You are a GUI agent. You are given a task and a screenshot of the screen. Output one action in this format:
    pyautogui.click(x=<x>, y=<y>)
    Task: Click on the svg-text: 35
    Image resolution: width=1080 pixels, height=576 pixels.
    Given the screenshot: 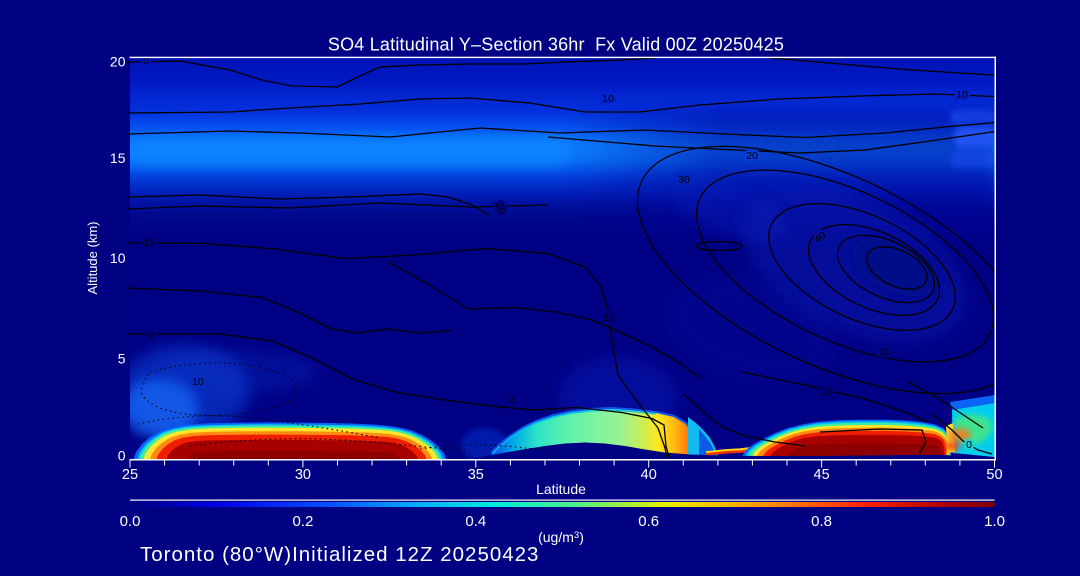 What is the action you would take?
    pyautogui.click(x=476, y=475)
    